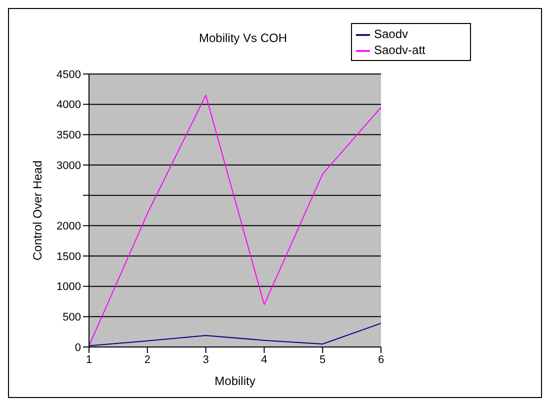 Image resolution: width=548 pixels, height=404 pixels. Describe the element at coordinates (381, 360) in the screenshot. I see `x-tick-label: 6` at that location.